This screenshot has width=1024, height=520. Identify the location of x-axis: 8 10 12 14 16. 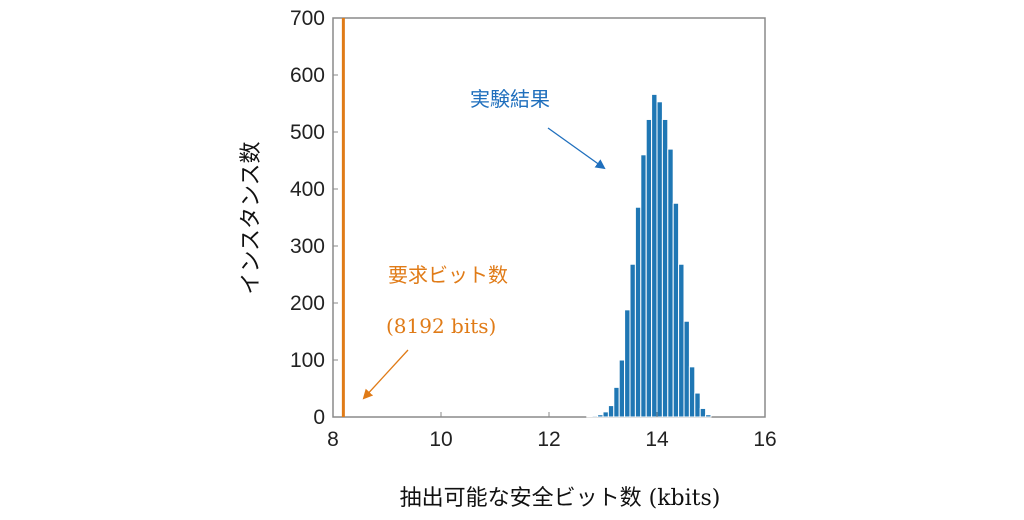
(552, 431).